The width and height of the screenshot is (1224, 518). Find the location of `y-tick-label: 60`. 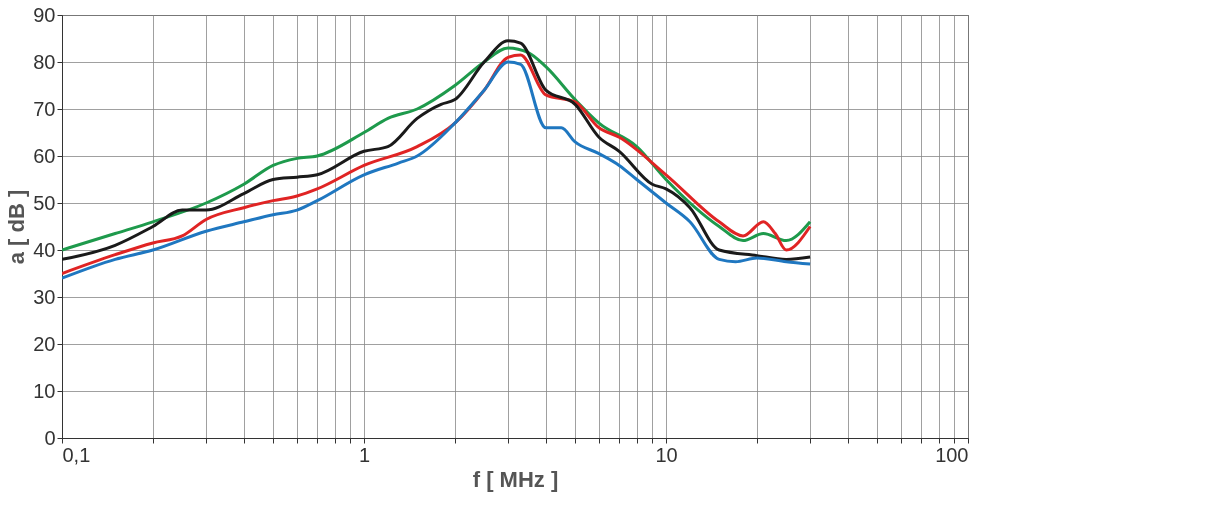

y-tick-label: 60 is located at coordinates (44, 155).